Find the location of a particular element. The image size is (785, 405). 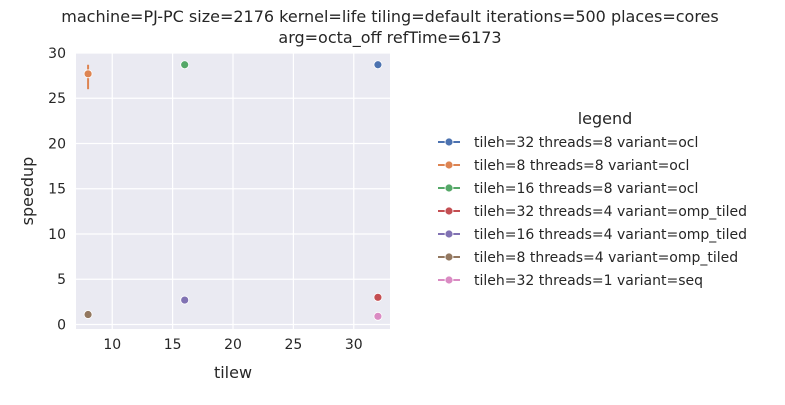

x-axis-label: tilew is located at coordinates (233, 372).